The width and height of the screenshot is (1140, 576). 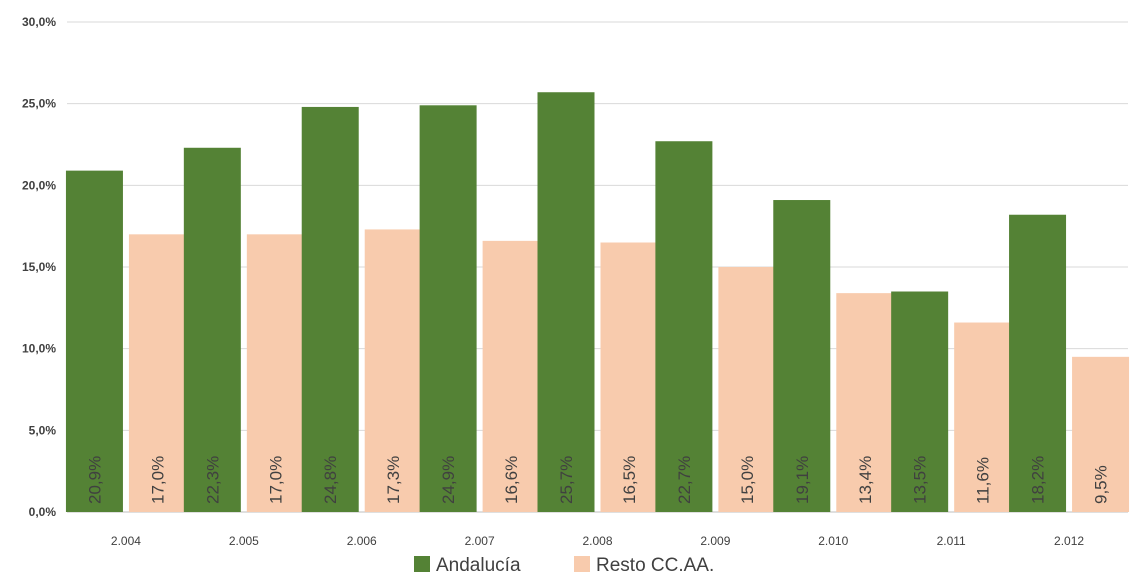 I want to click on data-label: 16,6%, so click(x=511, y=480).